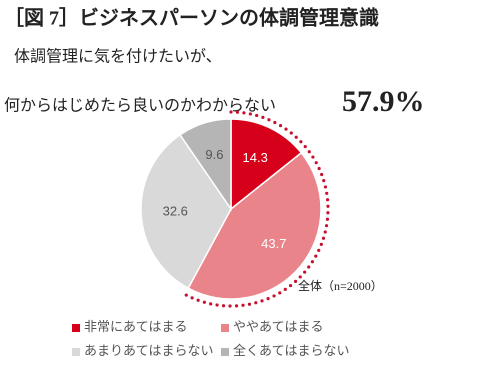  What do you see at coordinates (340, 285) in the screenshot?
I see `sample-note: 全体（n=2000）` at bounding box center [340, 285].